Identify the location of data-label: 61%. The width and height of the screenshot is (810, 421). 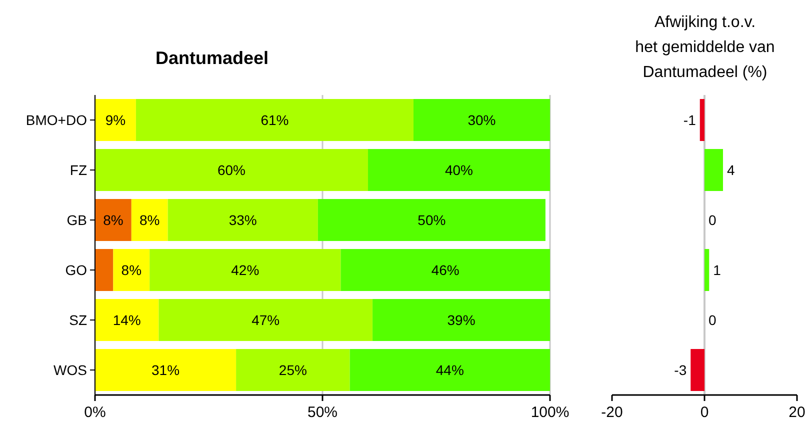
(274, 120).